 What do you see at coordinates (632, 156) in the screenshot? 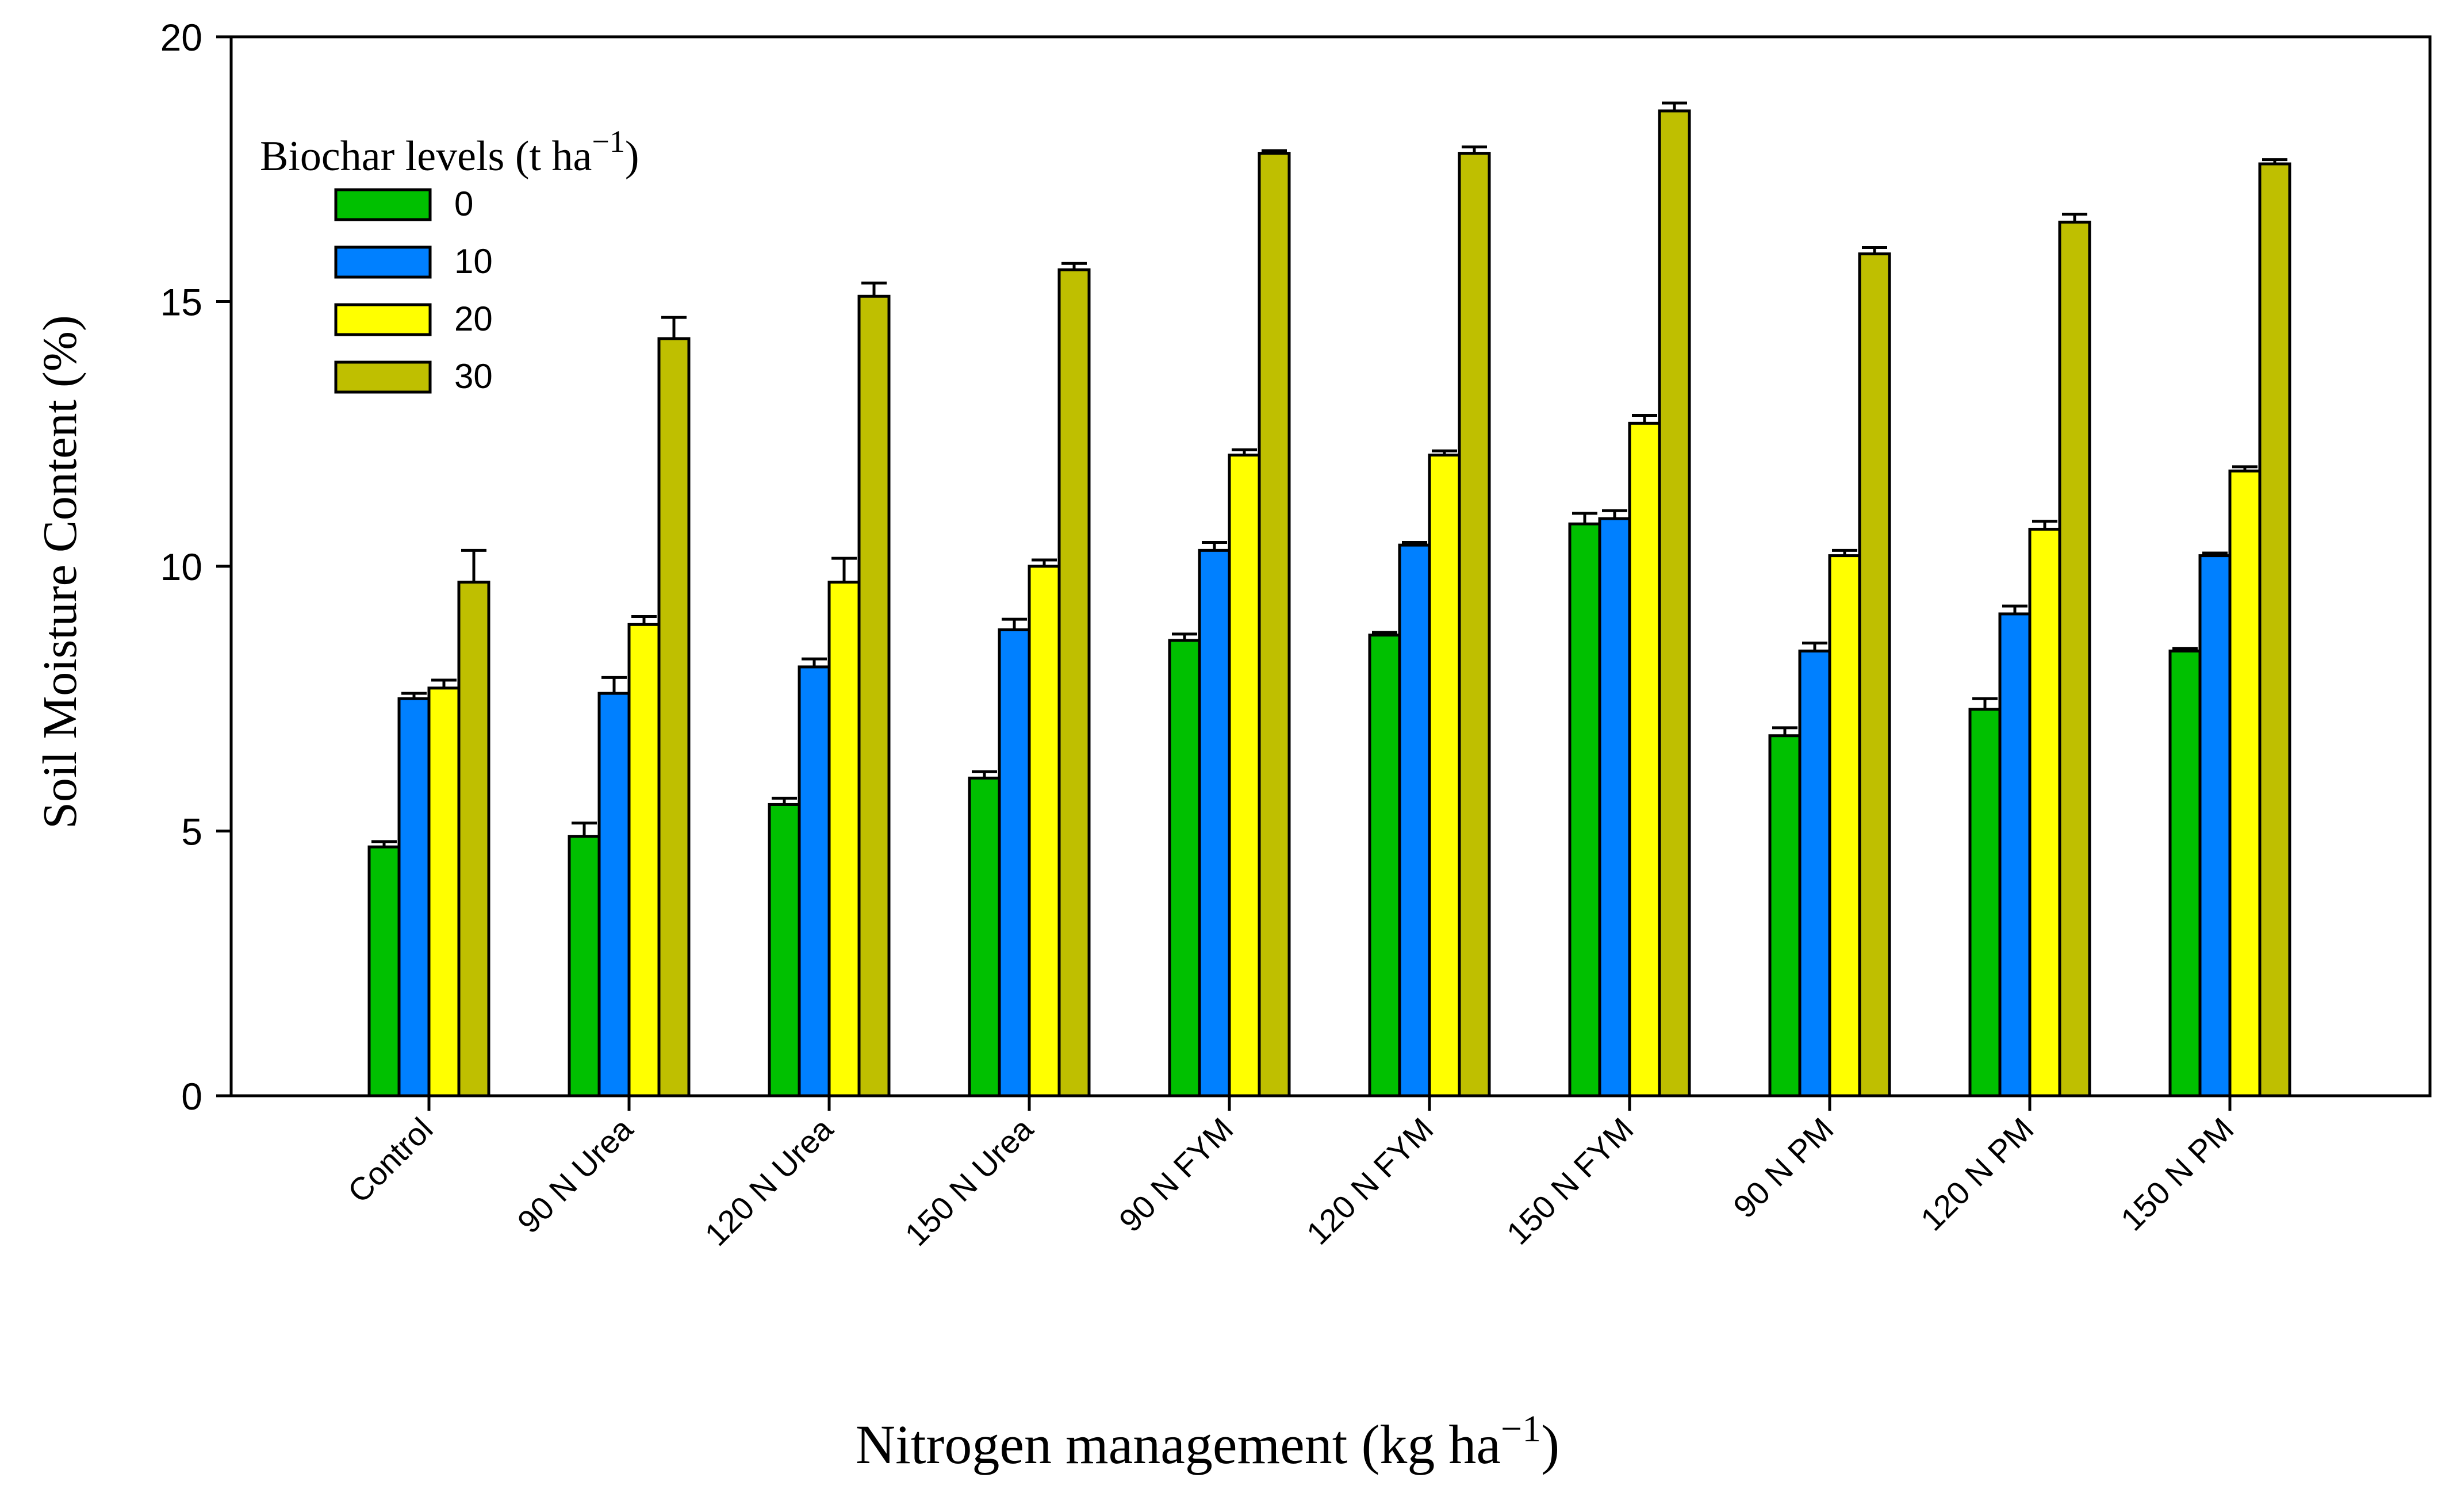
I see `legend-title-close: )` at bounding box center [632, 156].